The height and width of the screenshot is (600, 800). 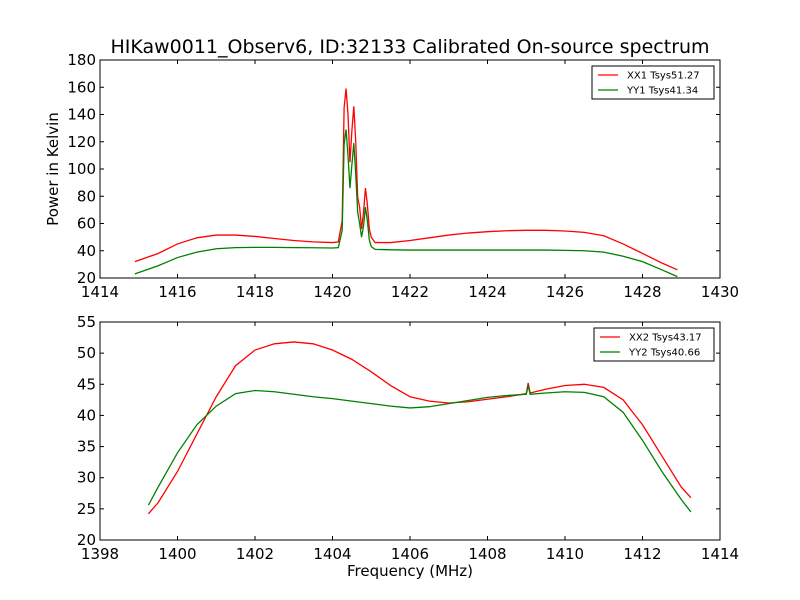 I want to click on legend: XX1 Tsys51.27 YY1 Tsys41.34, so click(x=653, y=82).